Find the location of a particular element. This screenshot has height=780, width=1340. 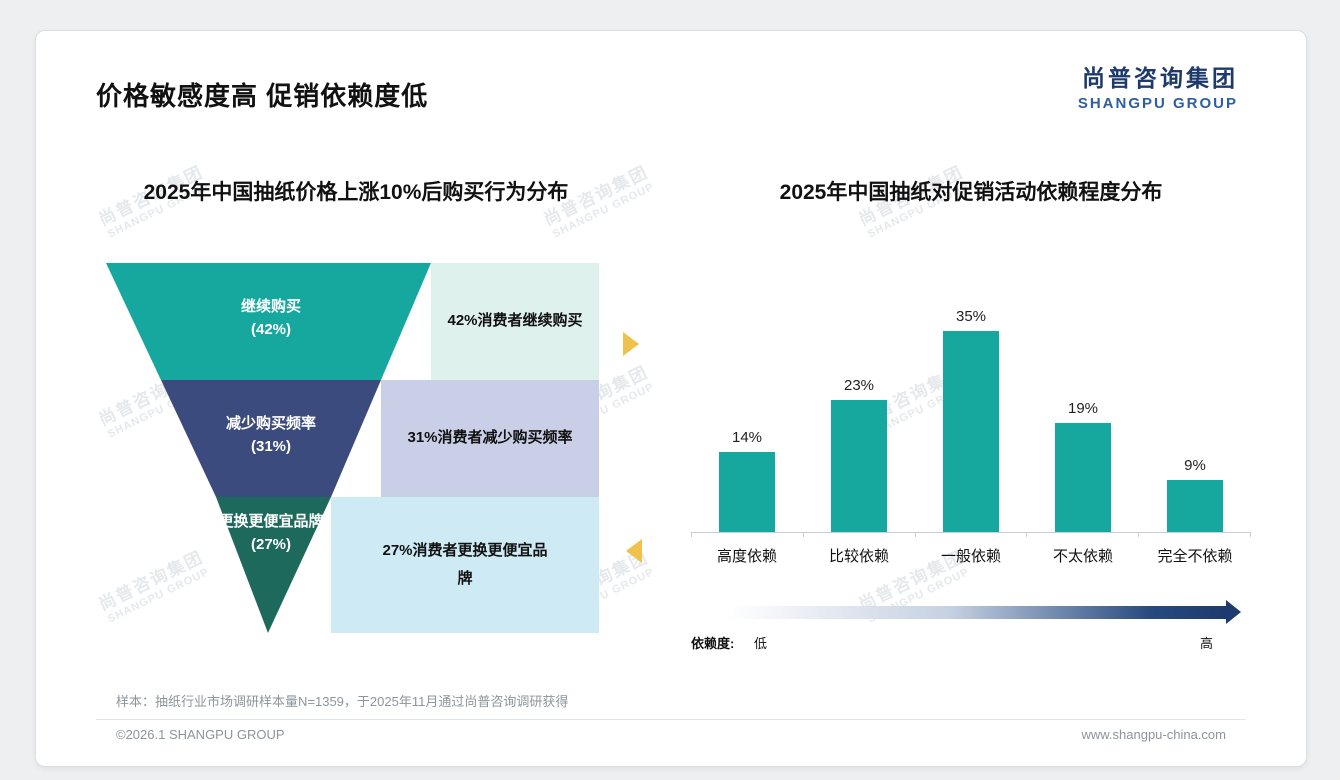

bar-value-label: 23% is located at coordinates (859, 385).